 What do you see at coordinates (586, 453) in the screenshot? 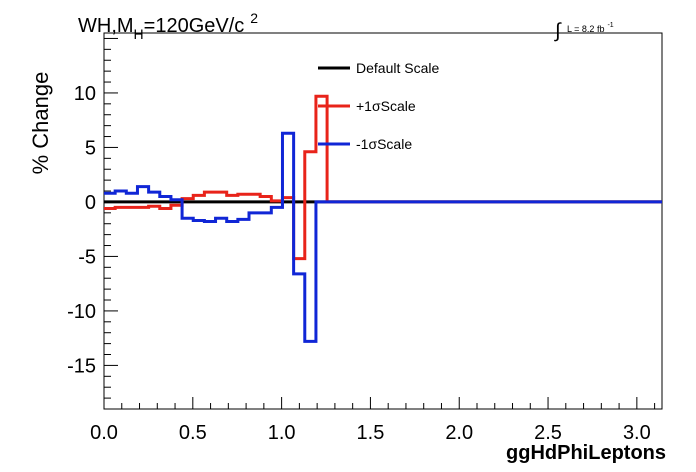
I see `x-axis-title: ggHdPhiLeptons` at bounding box center [586, 453].